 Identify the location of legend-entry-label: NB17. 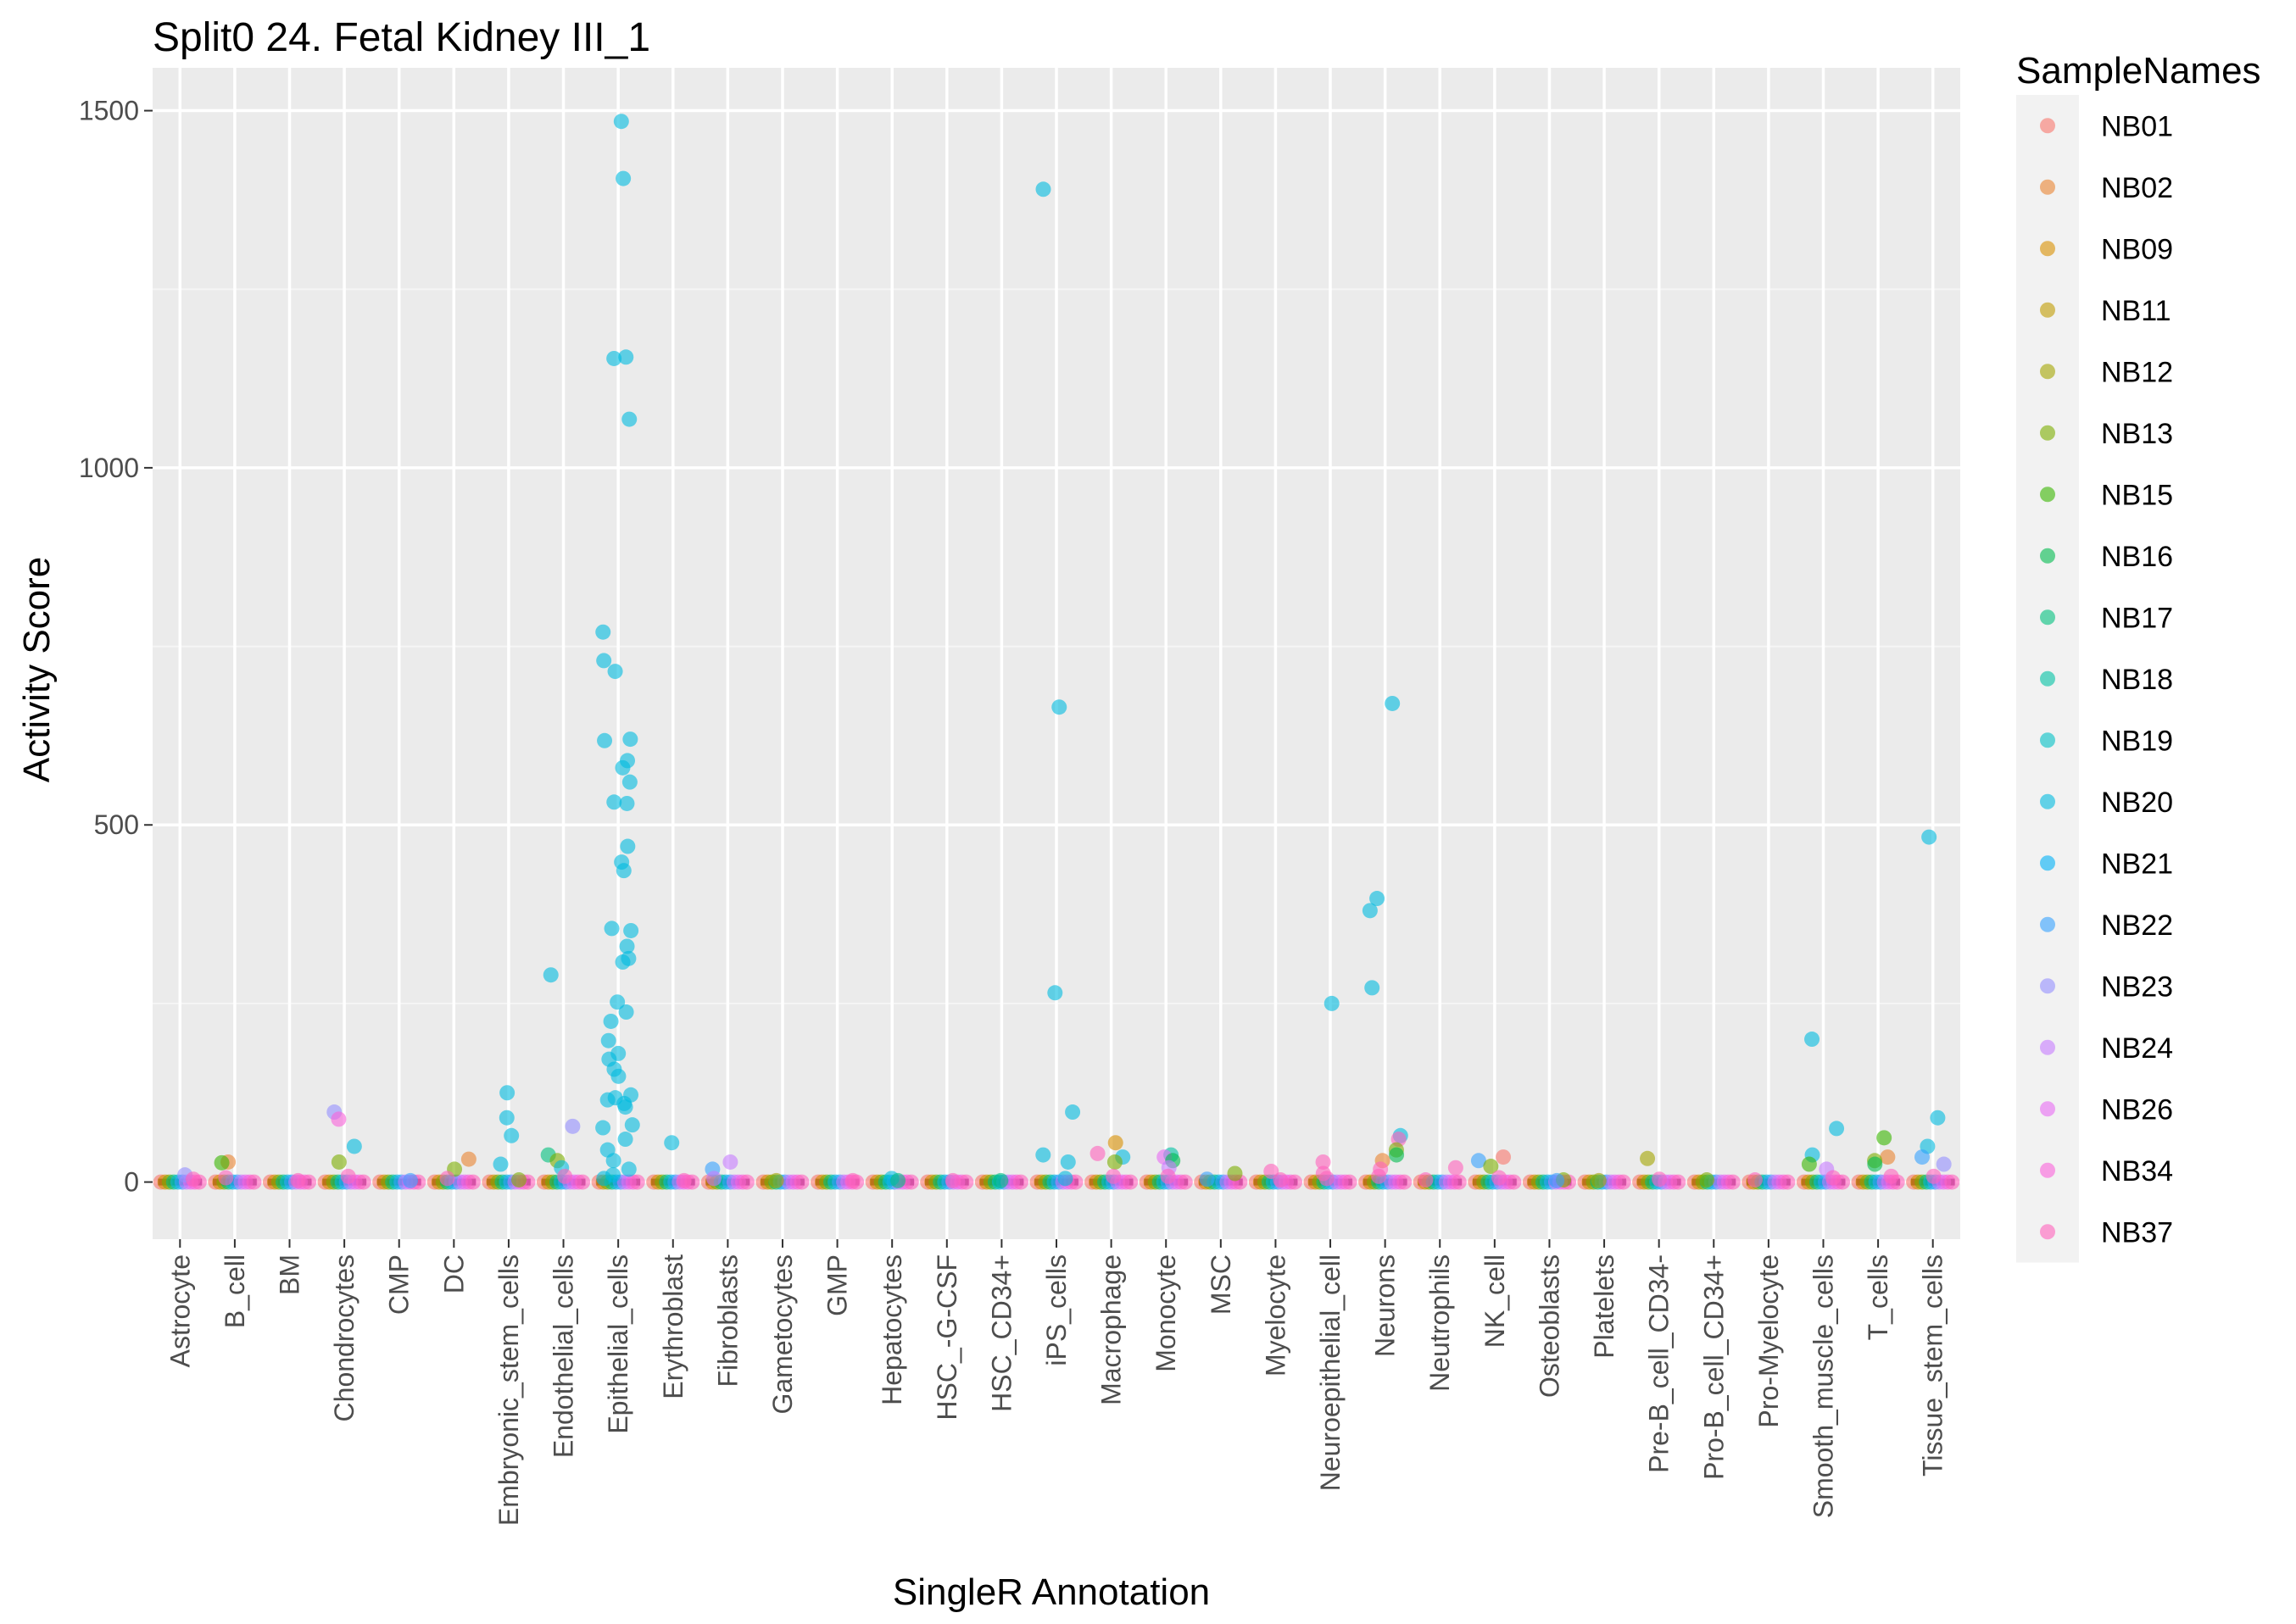
(2137, 618).